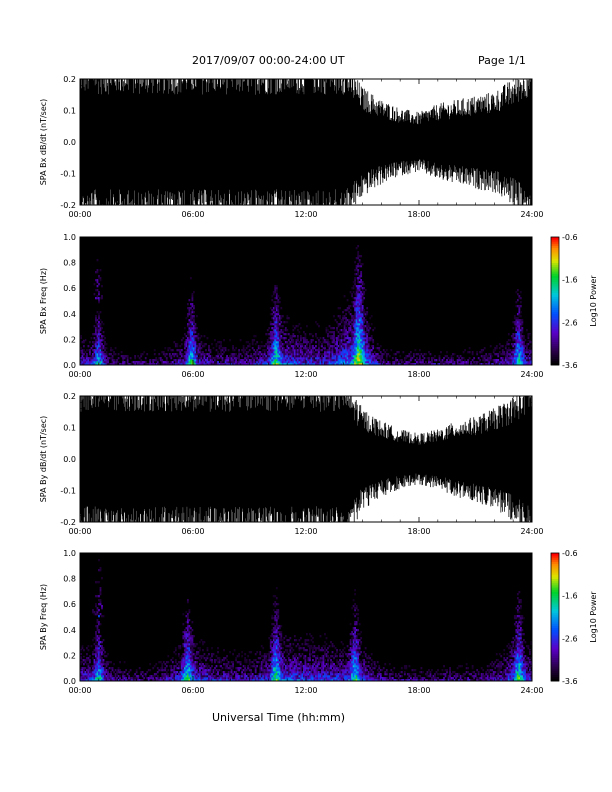 This screenshot has width=612, height=792. I want to click on panel4-xtick-label: 12:00, so click(305, 690).